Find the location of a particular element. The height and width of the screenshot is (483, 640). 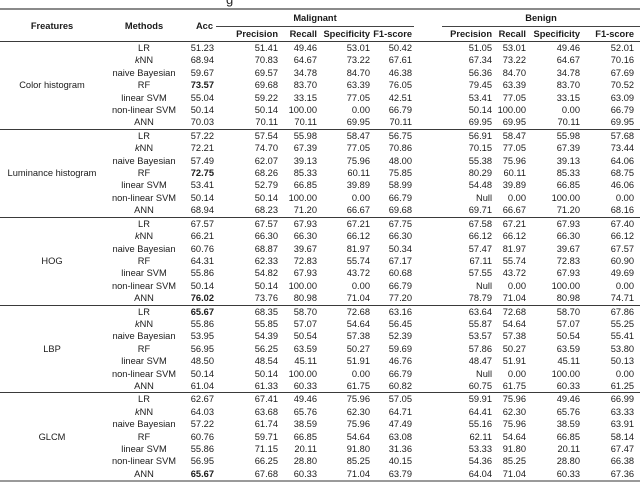

malignant-precision-value: 56.25 is located at coordinates (266, 348).